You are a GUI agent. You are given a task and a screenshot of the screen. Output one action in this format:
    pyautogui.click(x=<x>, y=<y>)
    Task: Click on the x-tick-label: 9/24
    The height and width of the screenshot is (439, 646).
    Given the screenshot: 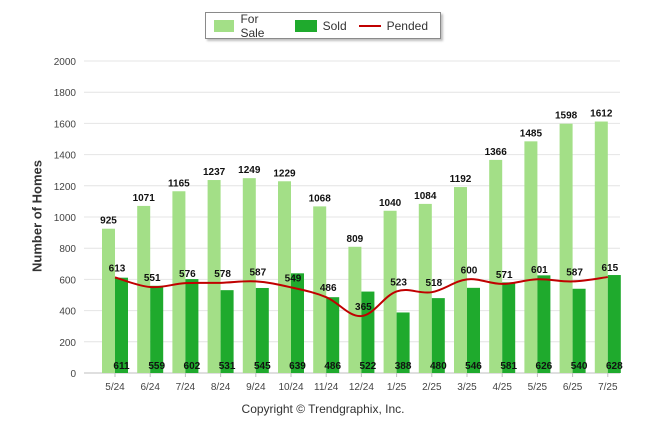 What is the action you would take?
    pyautogui.click(x=256, y=387)
    